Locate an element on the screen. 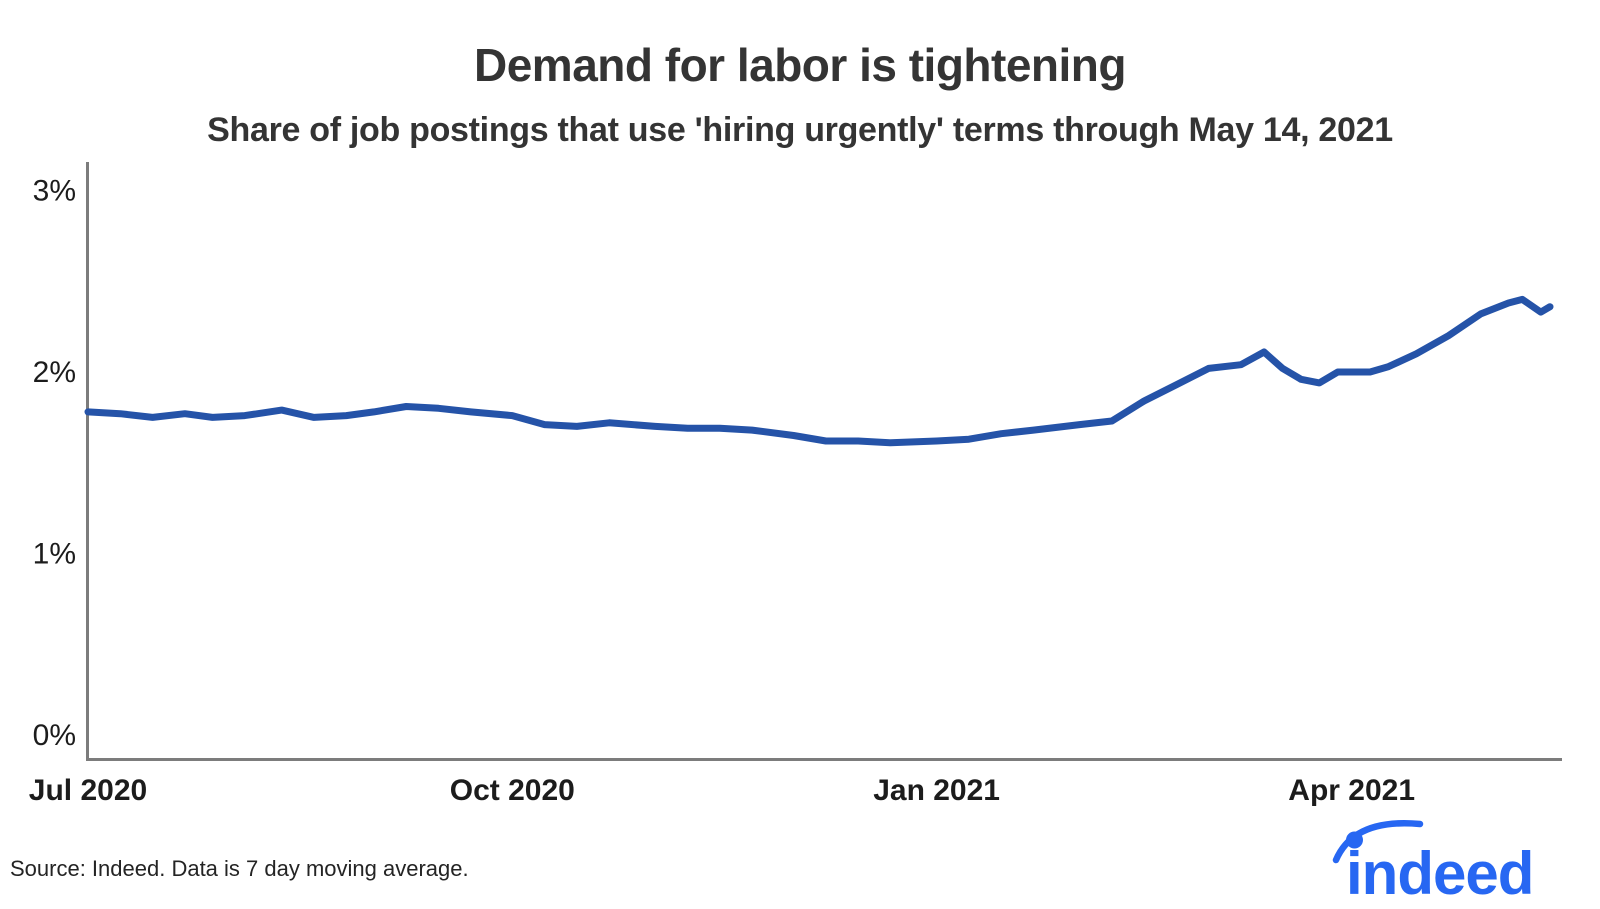 This screenshot has width=1600, height=909. page-title: Demand for labor is tightening is located at coordinates (800, 65).